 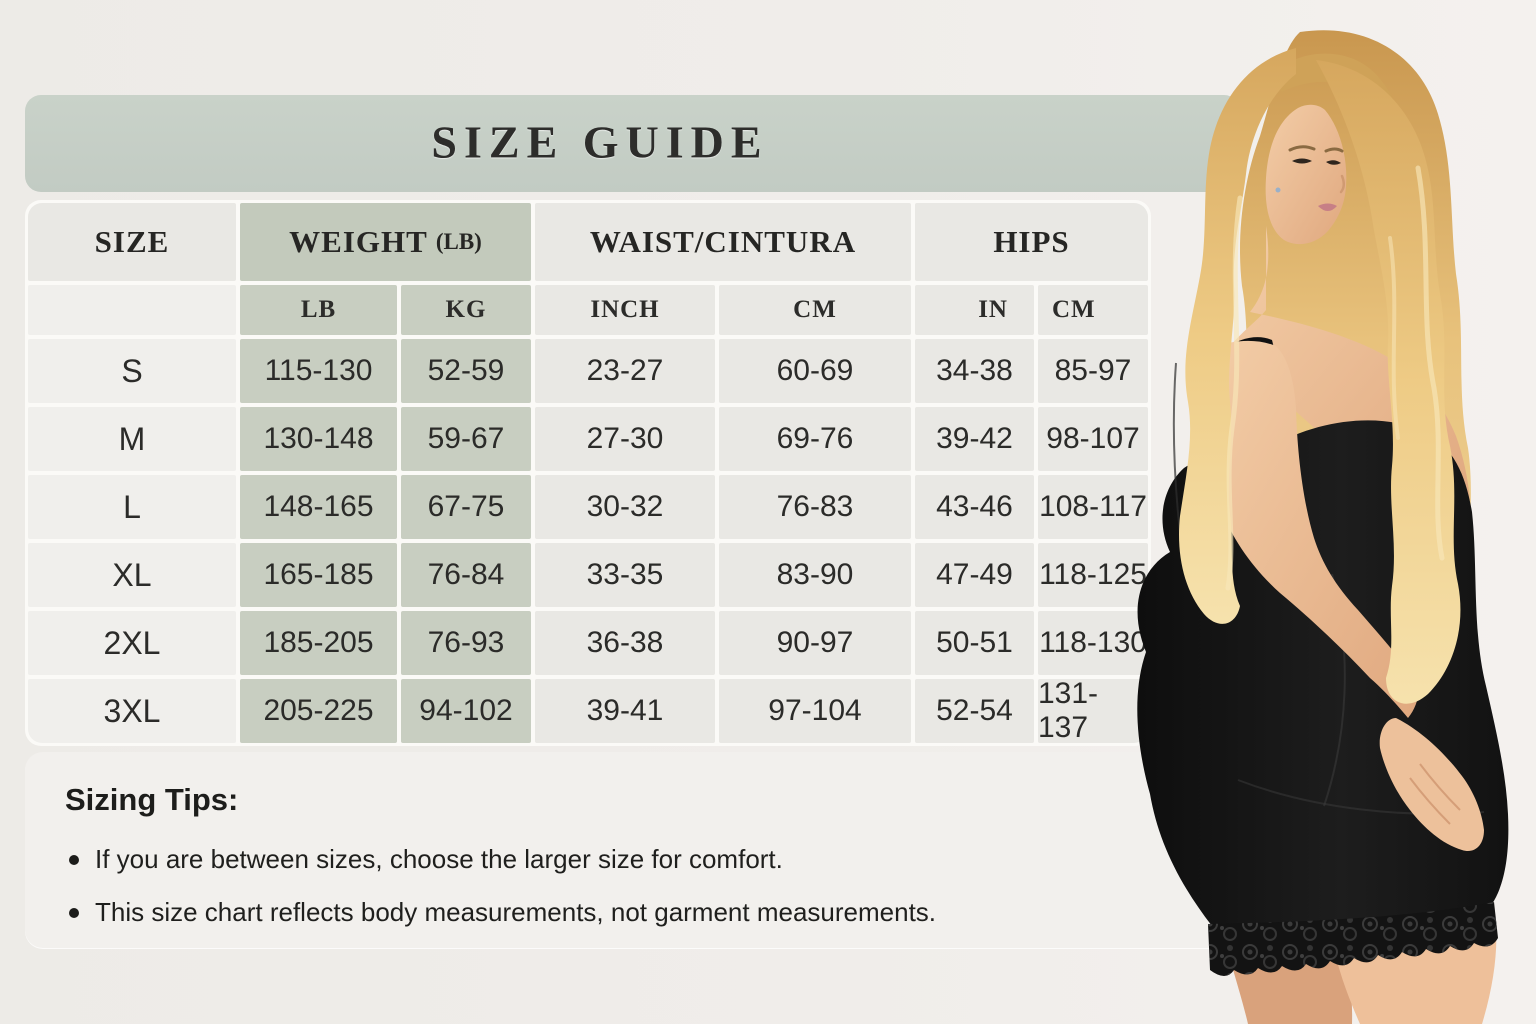 I want to click on row-s-weight-lb: 115-130, so click(x=318, y=371).